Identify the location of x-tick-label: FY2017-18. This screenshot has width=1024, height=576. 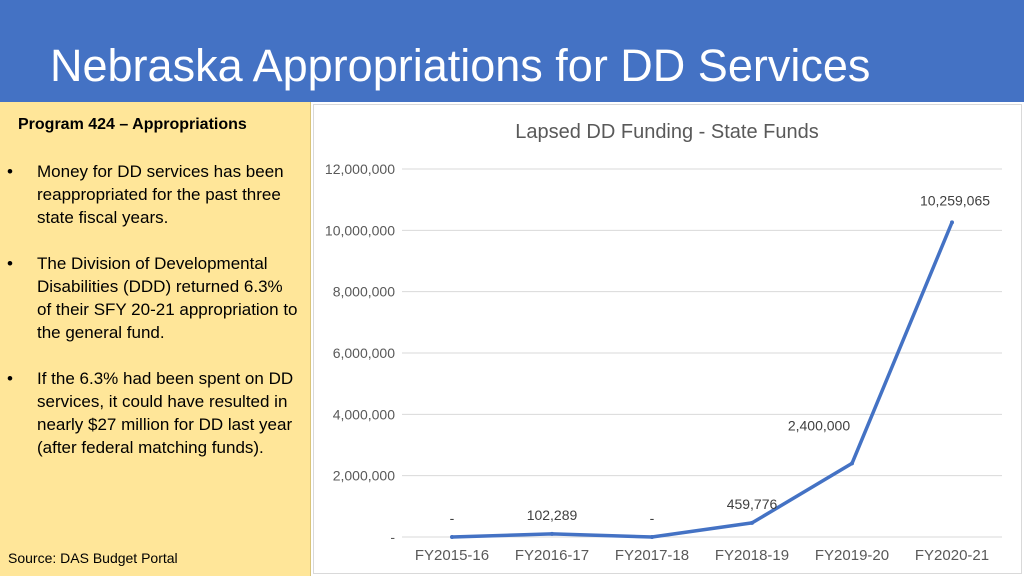
(652, 555).